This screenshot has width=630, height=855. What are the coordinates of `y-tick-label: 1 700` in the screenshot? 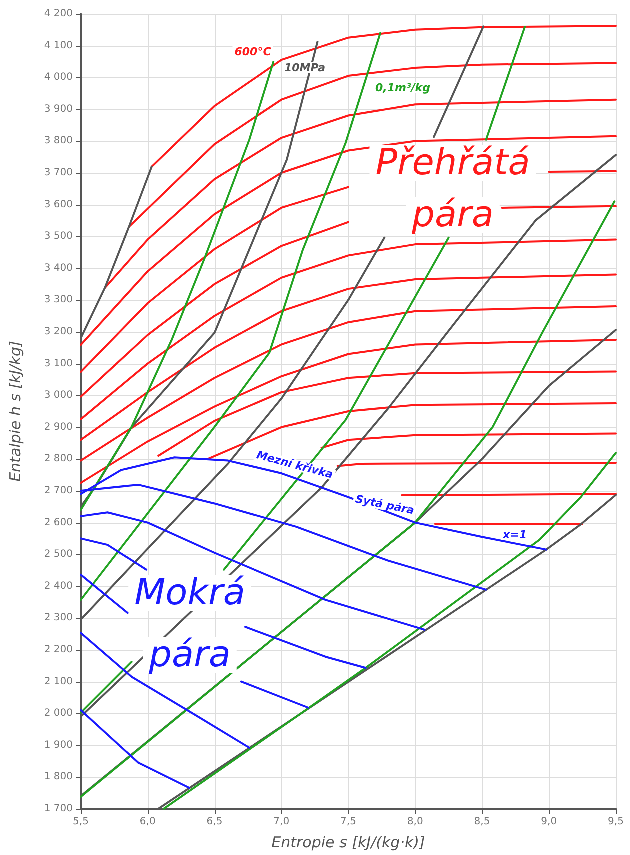 It's located at (58, 809).